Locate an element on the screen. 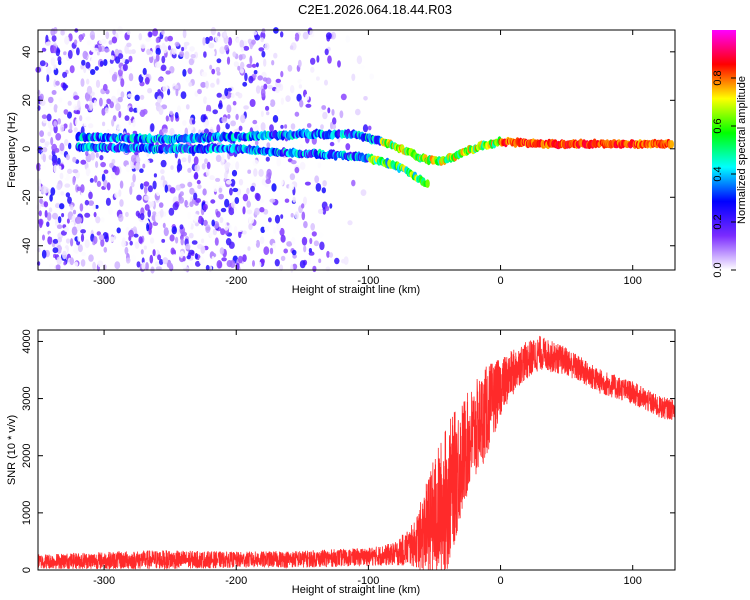 This screenshot has width=750, height=600. x-tick-label: -300 is located at coordinates (104, 281).